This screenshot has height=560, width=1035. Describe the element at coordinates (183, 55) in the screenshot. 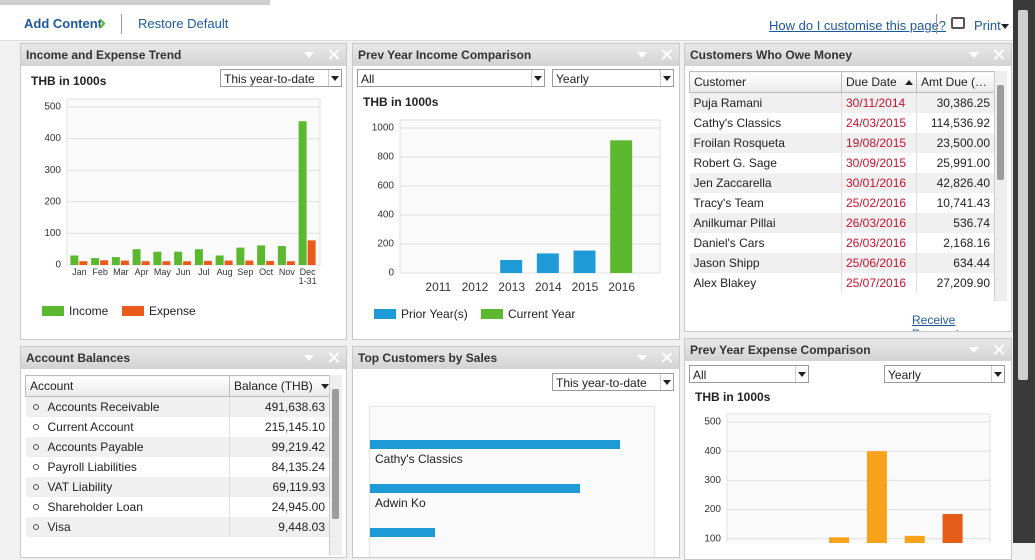

I see `panel-title: Income and Expense Trend` at that location.